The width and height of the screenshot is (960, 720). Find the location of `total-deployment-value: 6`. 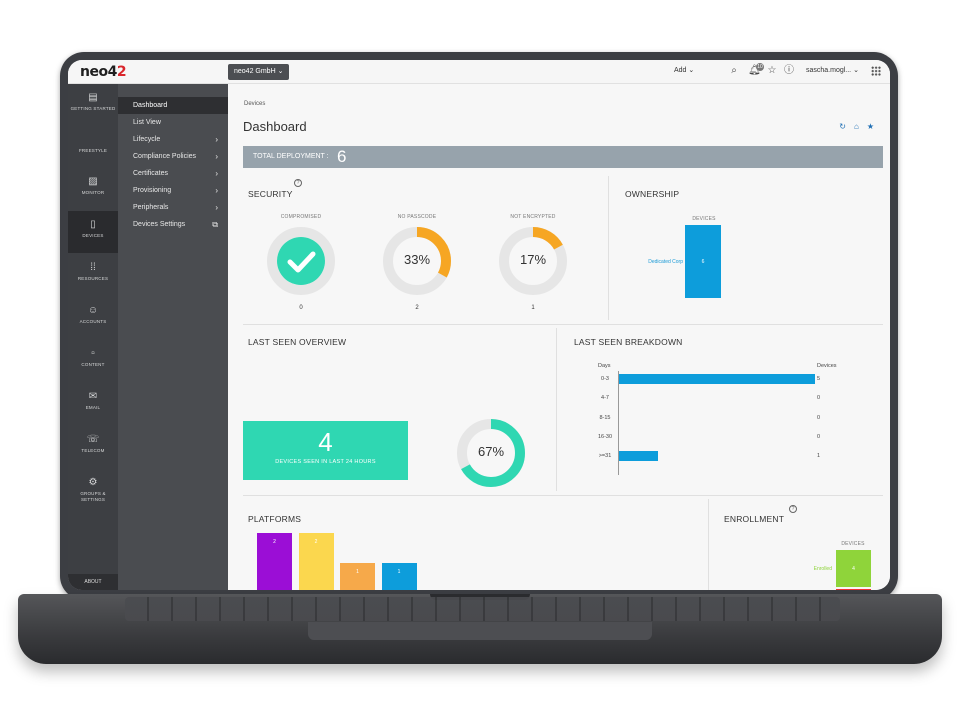

total-deployment-value: 6 is located at coordinates (342, 156).